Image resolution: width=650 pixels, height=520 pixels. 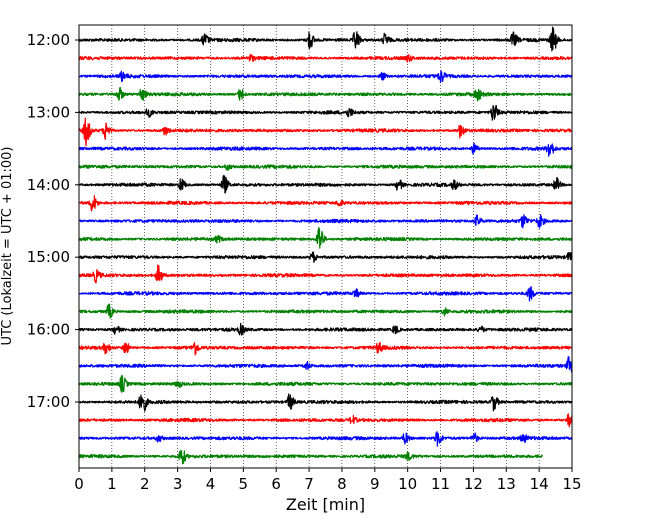 I want to click on x-tick-label: 10, so click(x=407, y=484).